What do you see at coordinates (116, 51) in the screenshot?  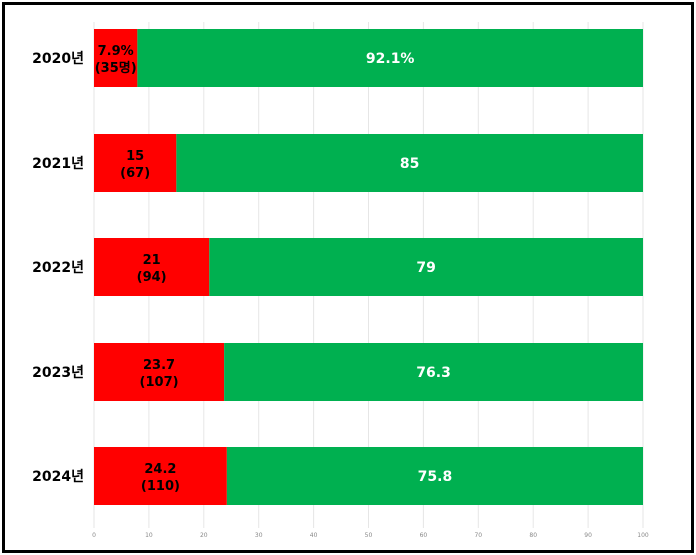 I see `data-label: 7.9%` at bounding box center [116, 51].